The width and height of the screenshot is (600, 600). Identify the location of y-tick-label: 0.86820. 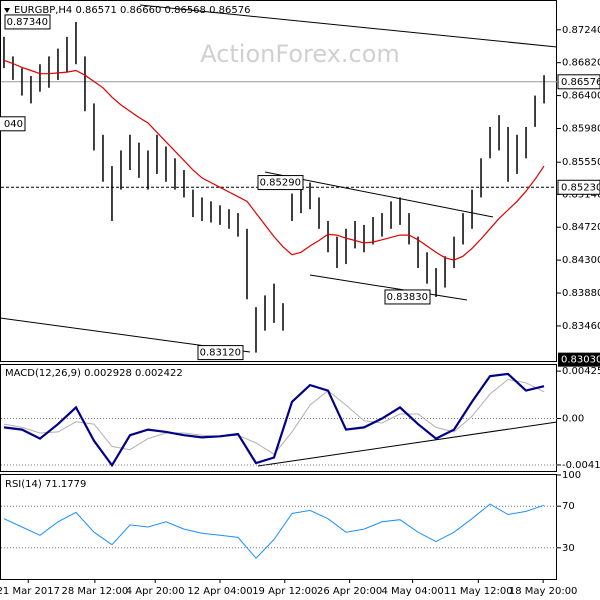
(581, 63).